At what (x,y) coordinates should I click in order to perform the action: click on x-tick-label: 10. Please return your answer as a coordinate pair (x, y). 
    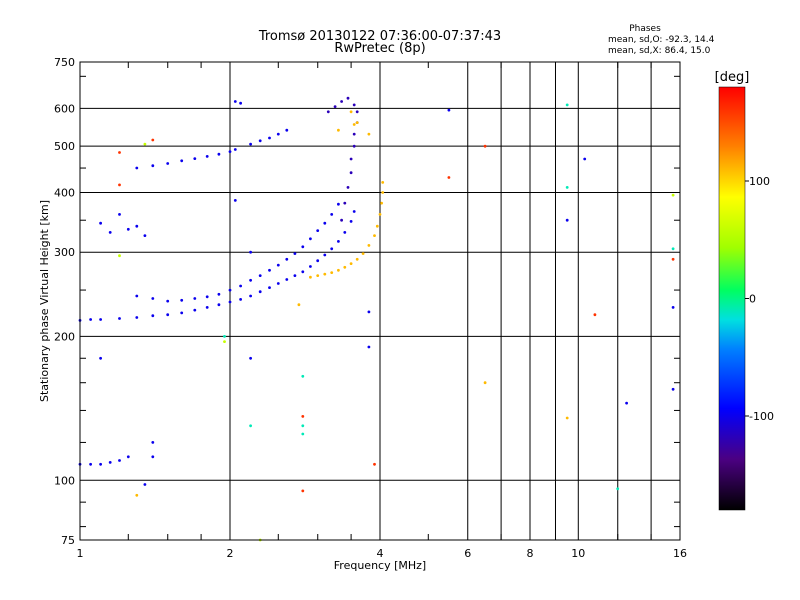
    Looking at the image, I should click on (578, 553).